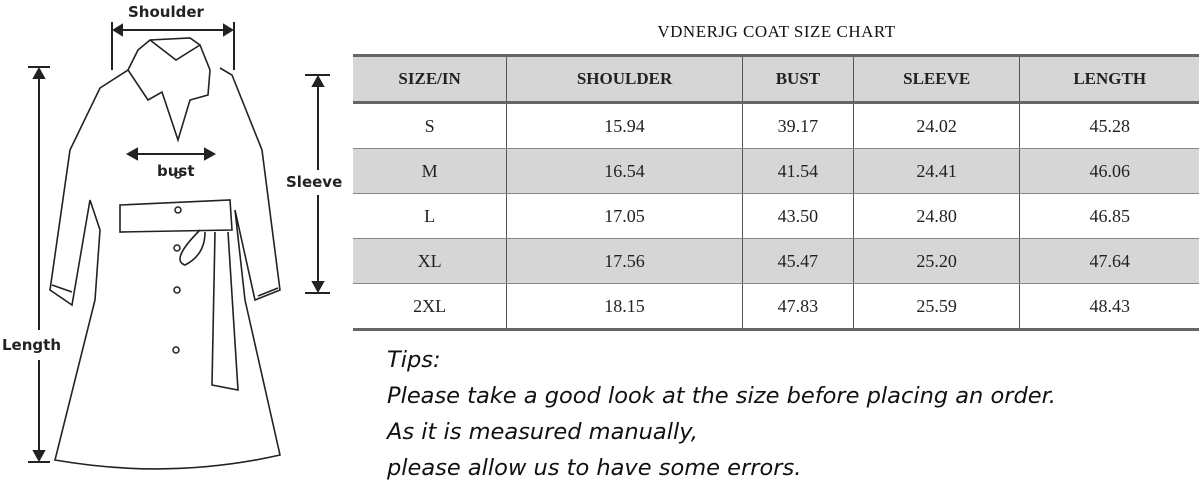 Image resolution: width=1200 pixels, height=493 pixels. I want to click on length-label: Length, so click(31, 345).